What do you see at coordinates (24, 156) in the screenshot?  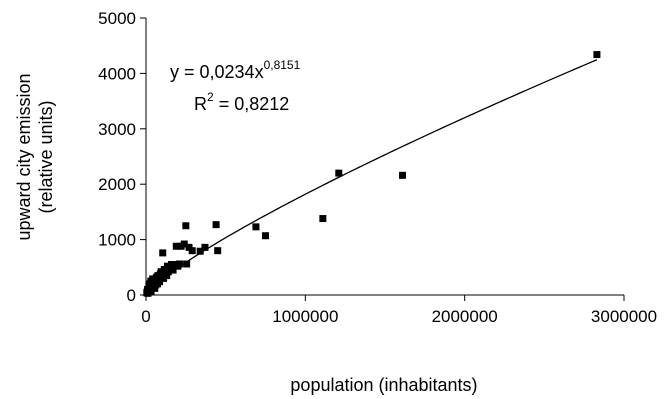 I see `y-axis-title-line1: upward city emission` at bounding box center [24, 156].